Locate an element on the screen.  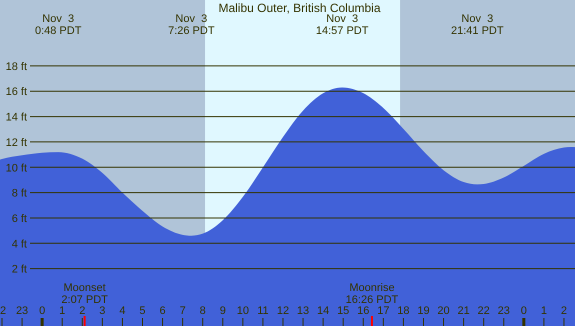
x-tick-label: 17 is located at coordinates (383, 311).